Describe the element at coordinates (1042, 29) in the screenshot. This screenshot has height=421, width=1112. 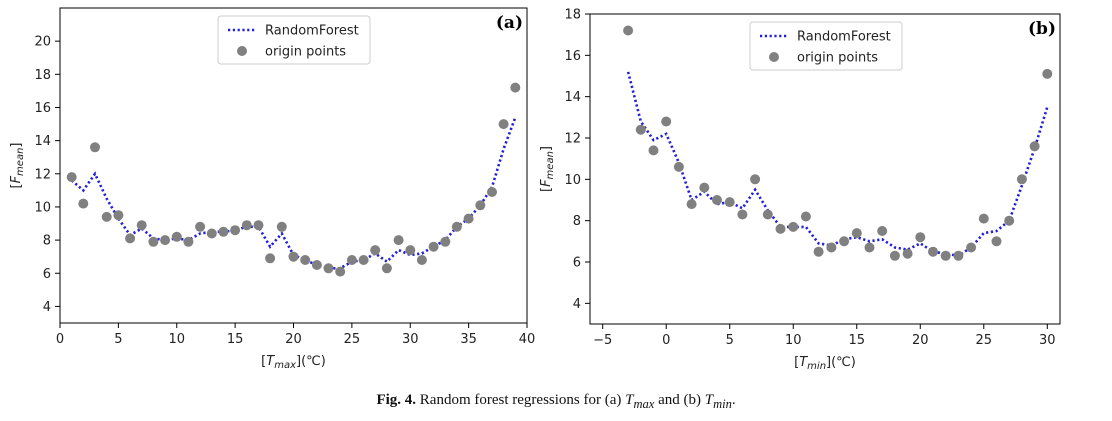
I see `panel-tag: (b)` at that location.